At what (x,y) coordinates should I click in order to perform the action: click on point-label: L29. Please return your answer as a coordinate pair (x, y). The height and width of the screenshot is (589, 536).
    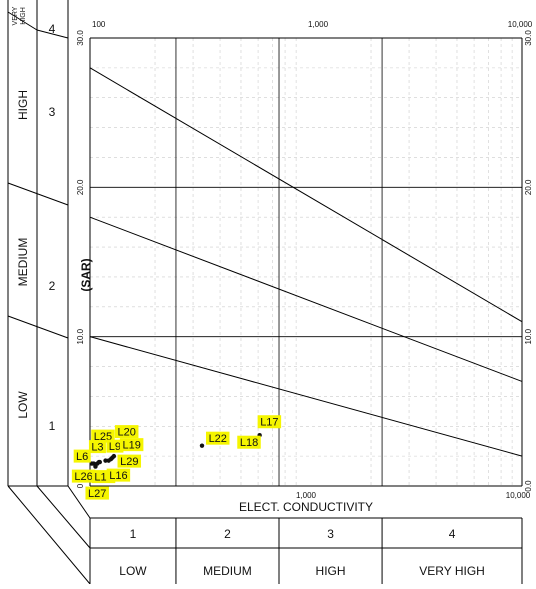
    Looking at the image, I should click on (129, 462).